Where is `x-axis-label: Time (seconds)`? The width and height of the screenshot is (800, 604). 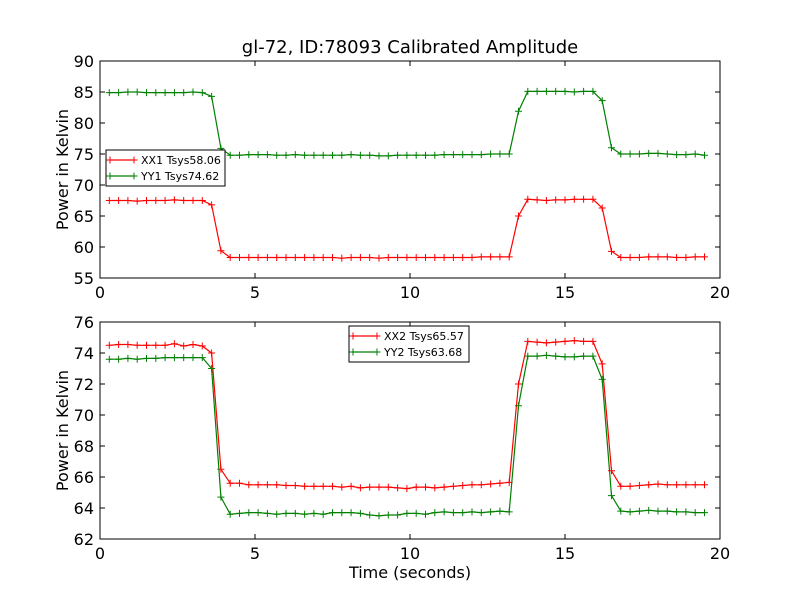
x-axis-label: Time (seconds) is located at coordinates (409, 572).